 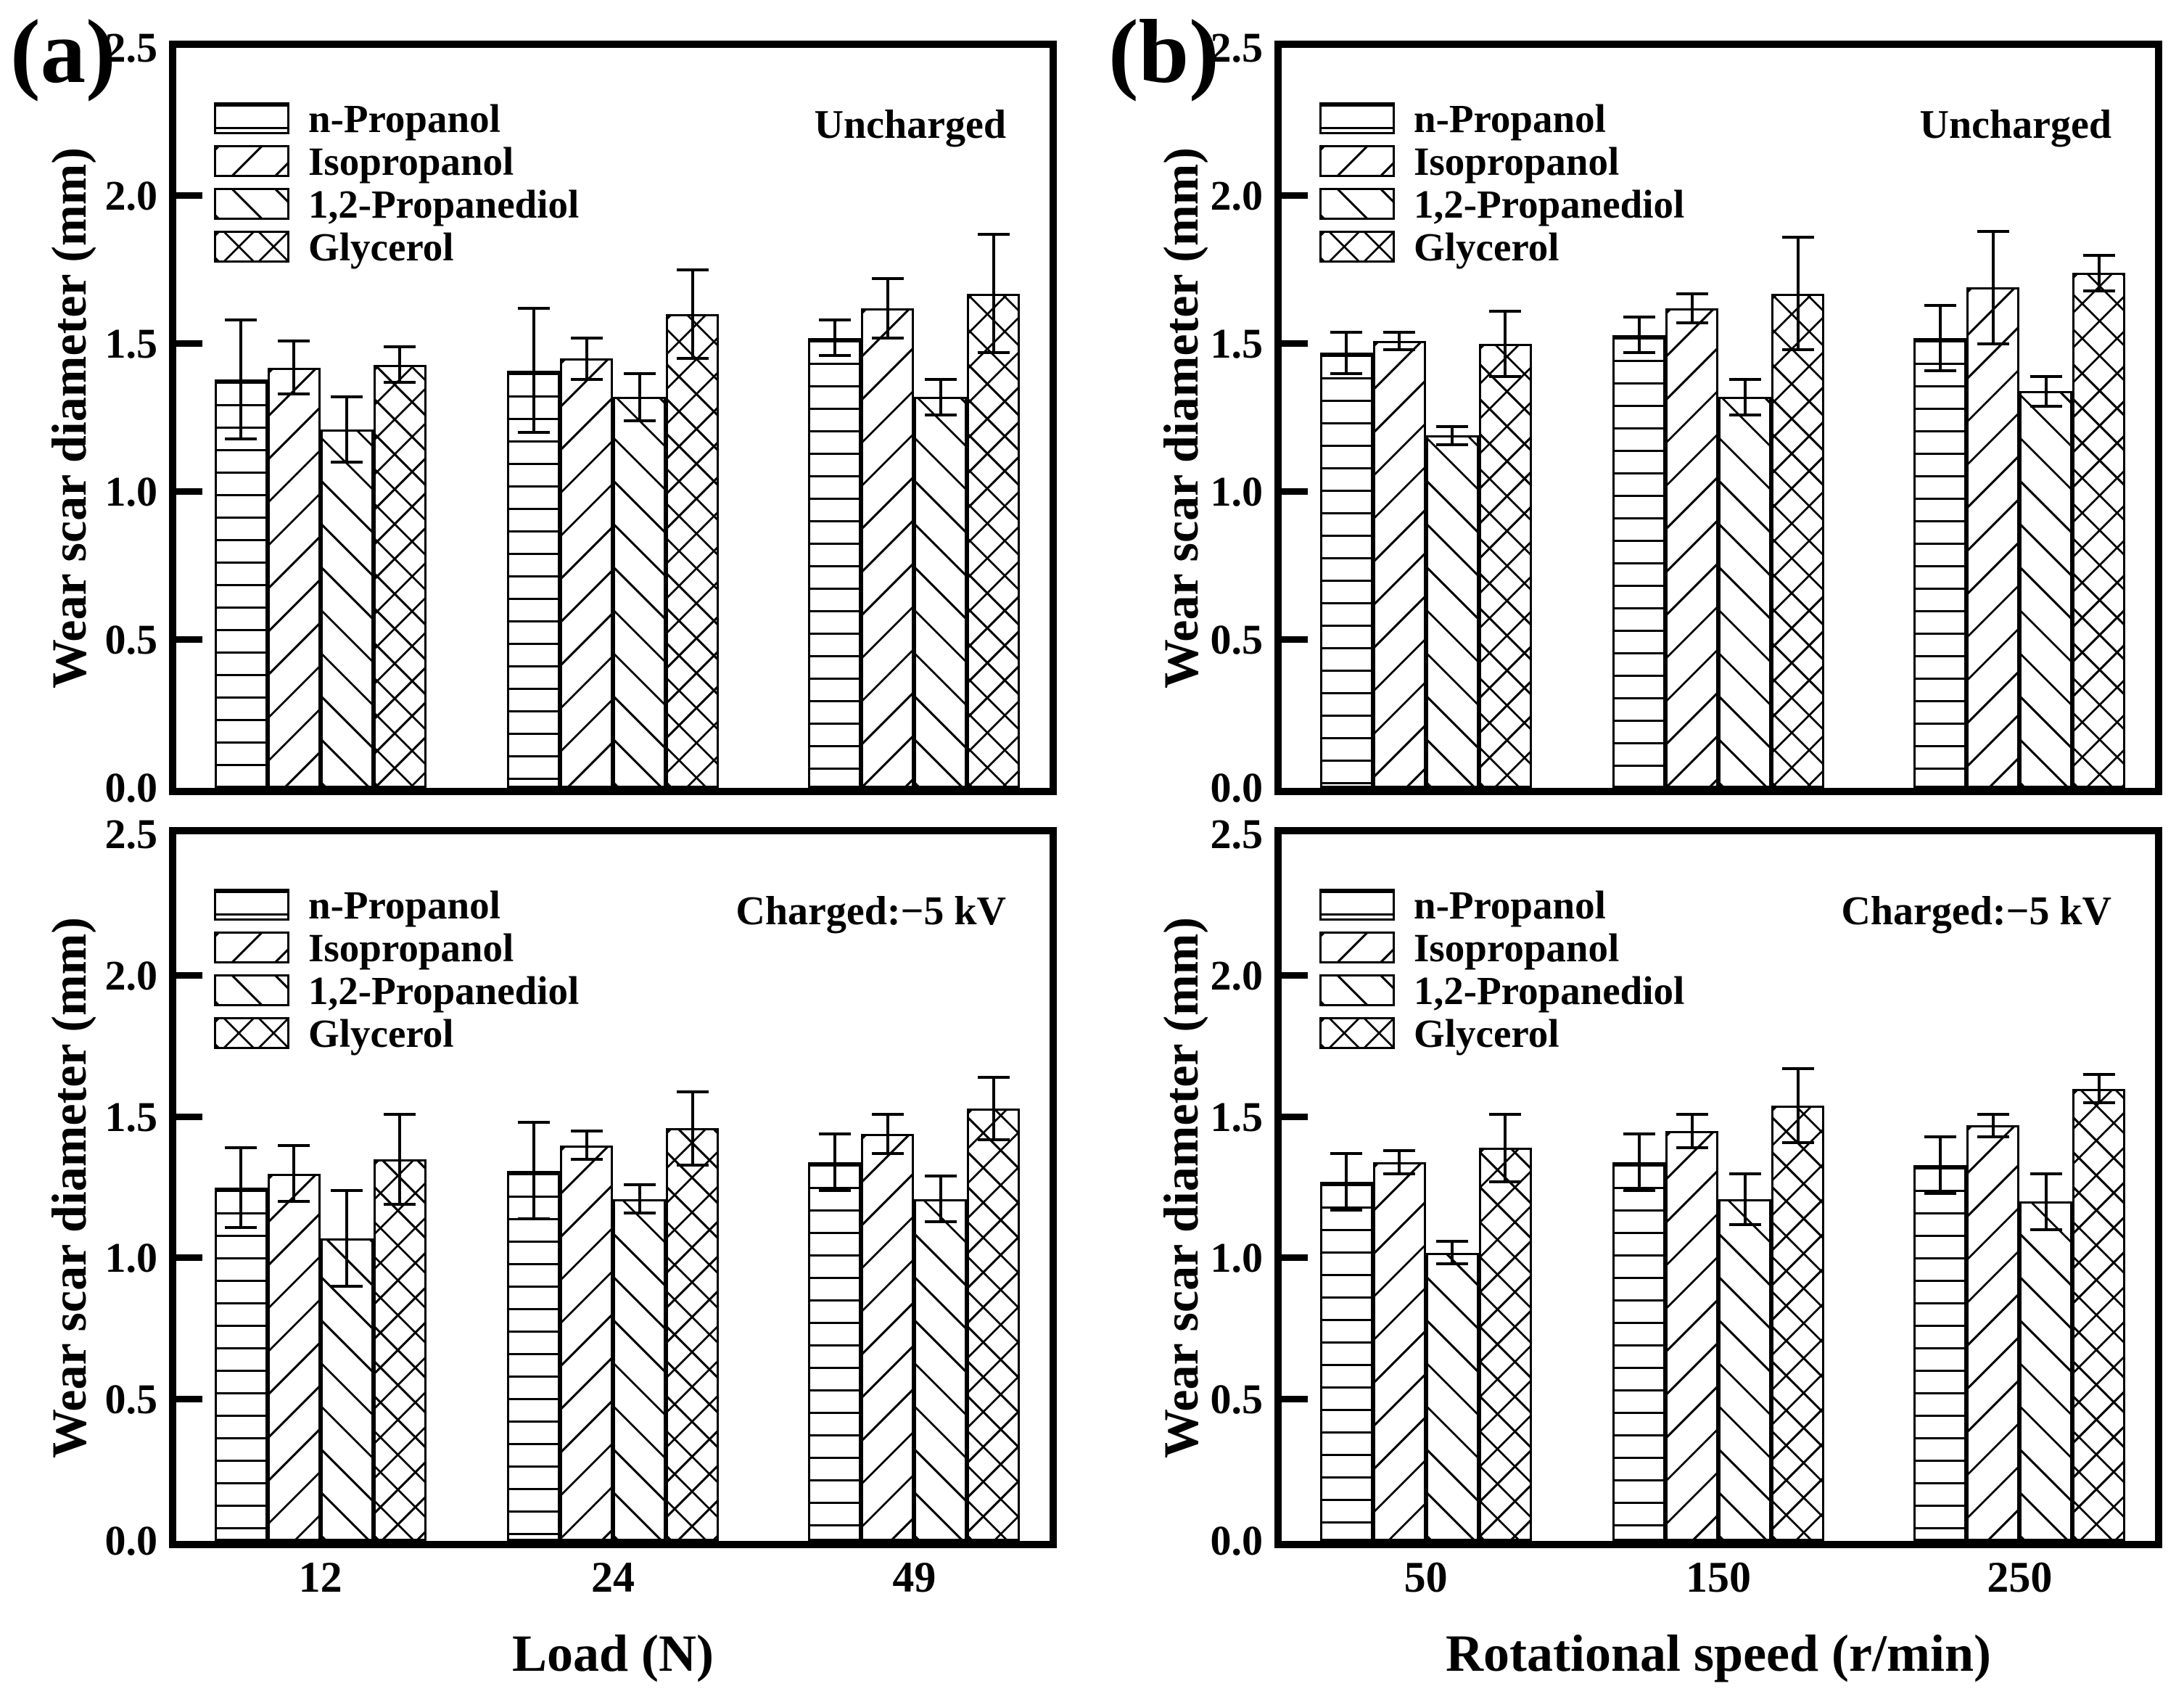 What do you see at coordinates (1357, 990) in the screenshot?
I see `legend-swatch-diagonal-down-icon` at bounding box center [1357, 990].